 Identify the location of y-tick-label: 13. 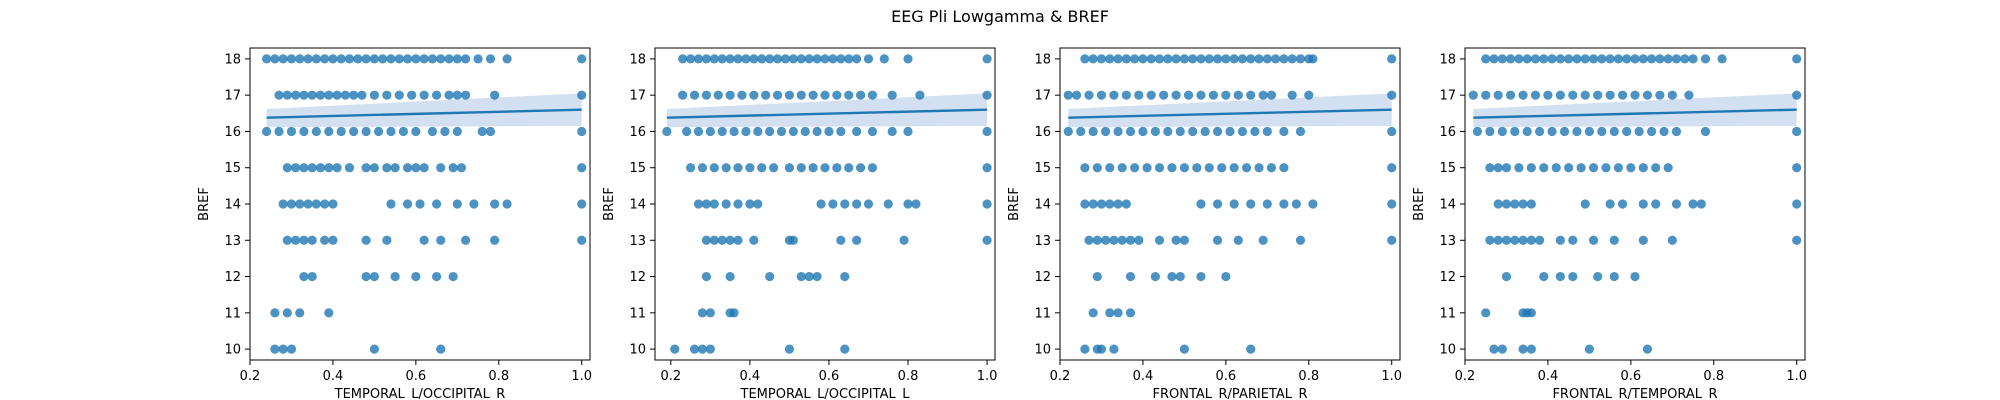
(232, 241).